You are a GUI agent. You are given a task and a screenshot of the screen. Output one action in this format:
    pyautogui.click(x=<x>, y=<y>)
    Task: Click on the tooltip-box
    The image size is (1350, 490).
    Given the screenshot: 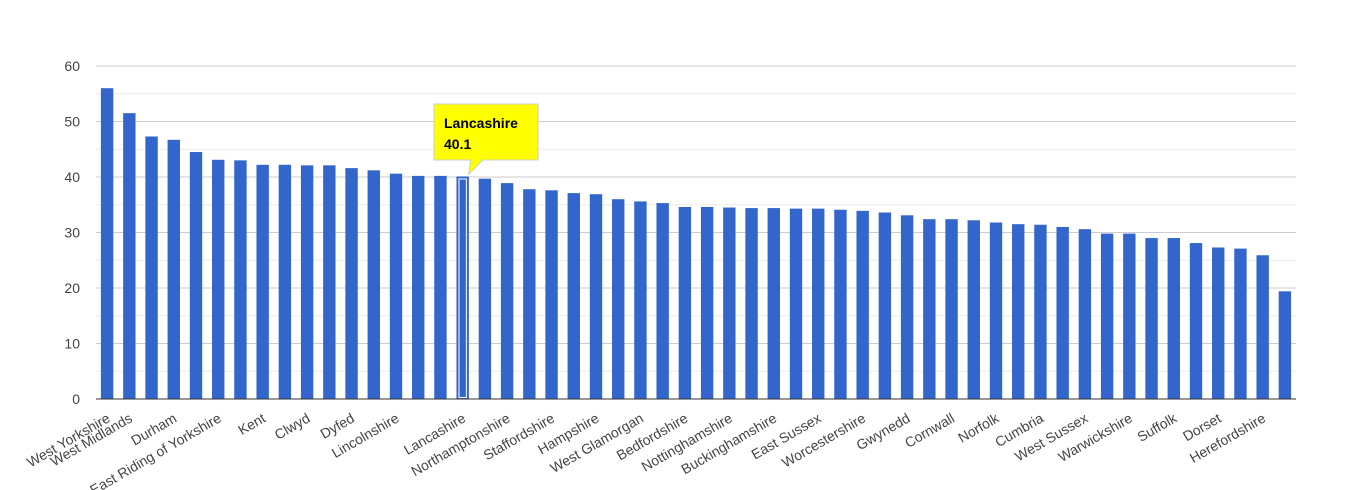 What is the action you would take?
    pyautogui.click(x=486, y=139)
    